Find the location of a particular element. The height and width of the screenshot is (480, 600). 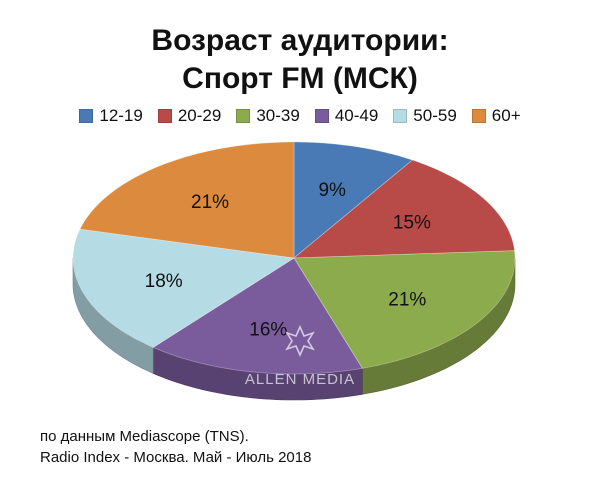

chart-title-line-2: Спорт FM (МСК) is located at coordinates (300, 78).